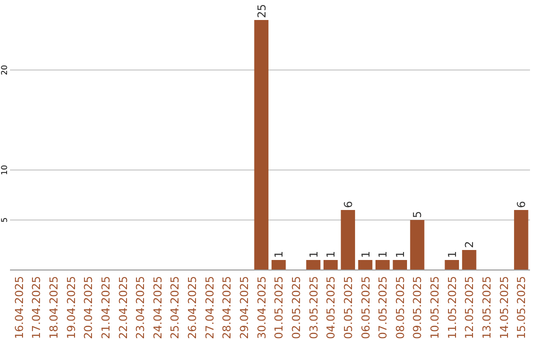 The image size is (540, 340). Describe the element at coordinates (504, 307) in the screenshot. I see `x-tick-label: 14.05.2025` at that location.